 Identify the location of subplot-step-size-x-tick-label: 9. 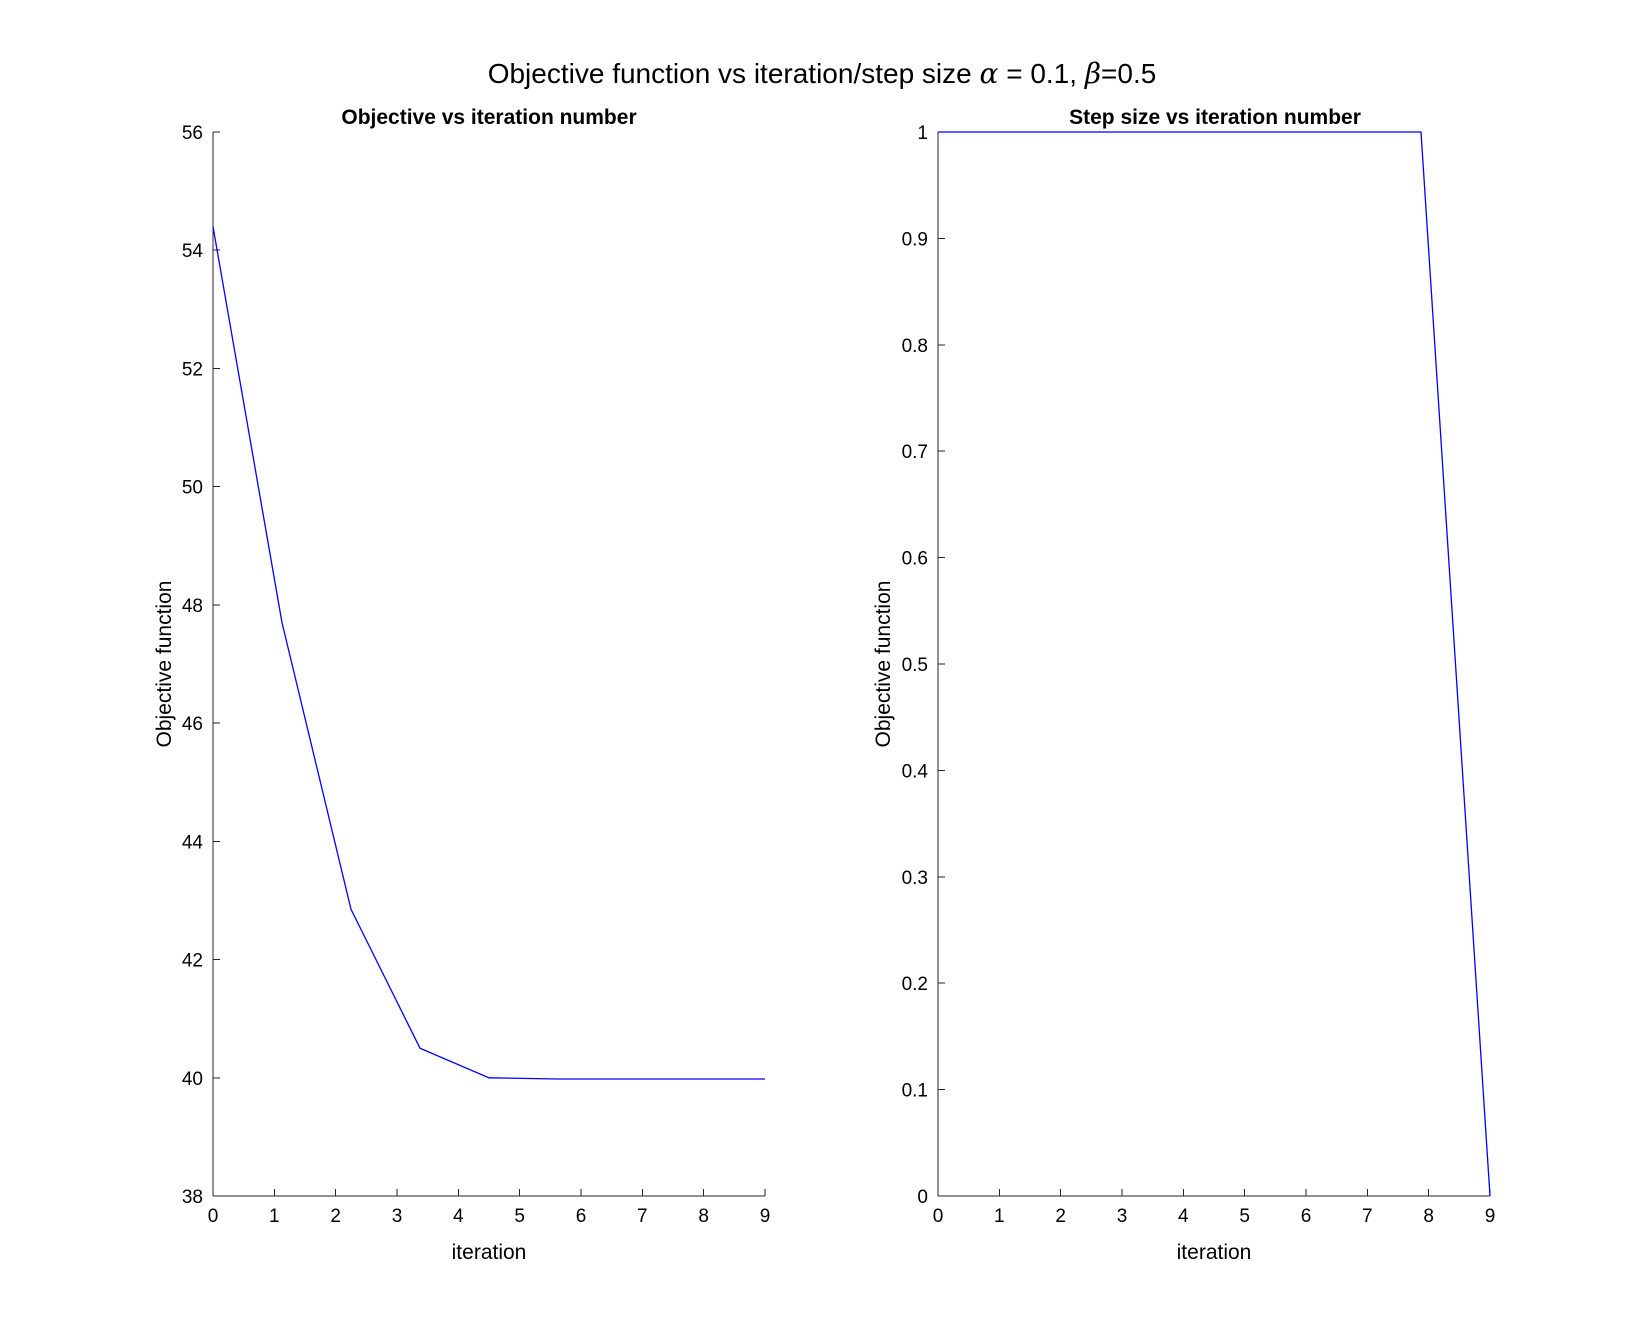
(1490, 1216).